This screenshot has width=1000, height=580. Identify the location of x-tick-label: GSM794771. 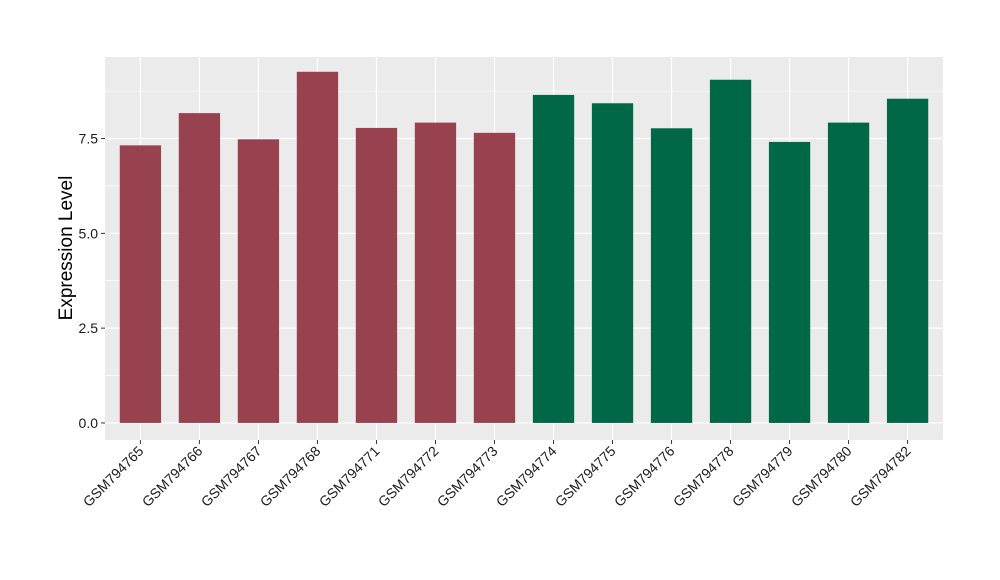
(349, 476).